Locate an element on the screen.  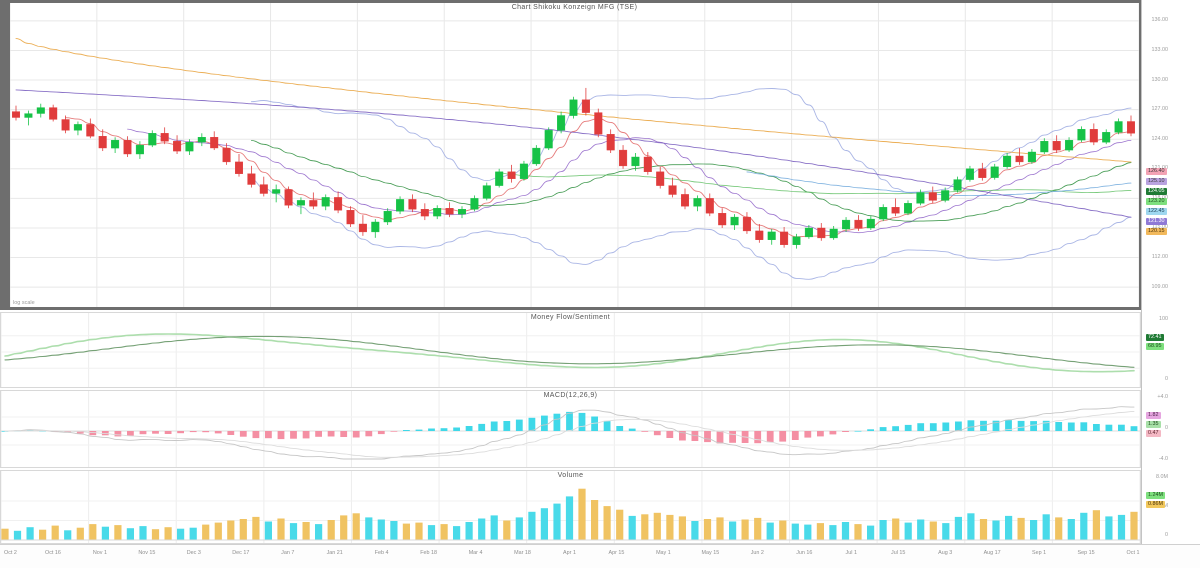
panel-axis-min: -4.0 is located at coordinates (1163, 459).